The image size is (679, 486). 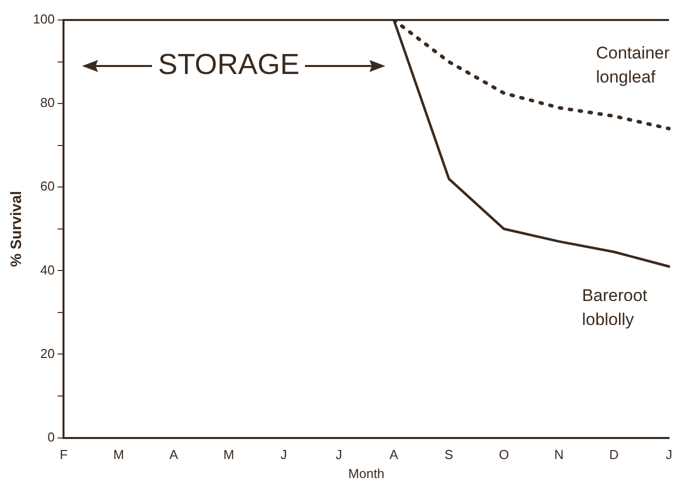 I want to click on series-label: Container longleaf, so click(x=633, y=64).